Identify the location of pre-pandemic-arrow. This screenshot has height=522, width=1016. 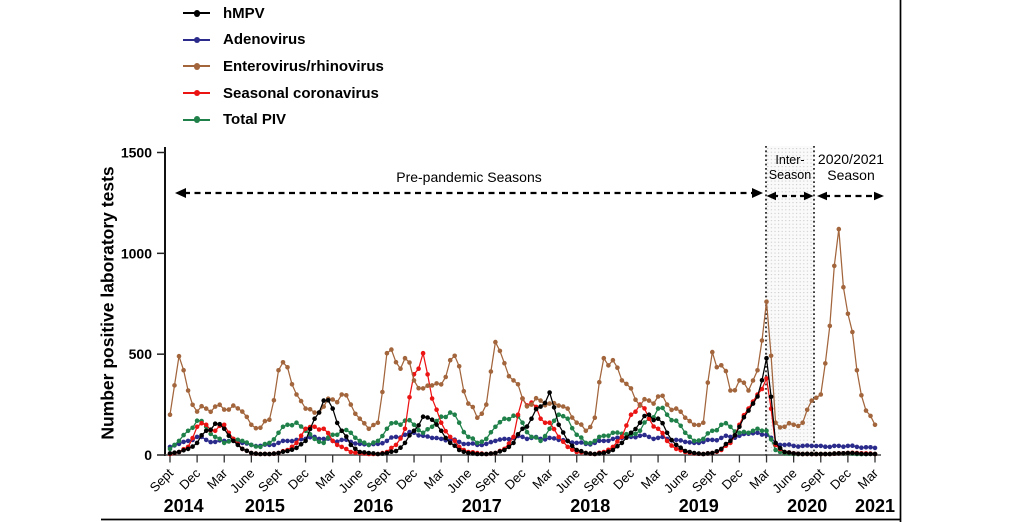
(469, 193).